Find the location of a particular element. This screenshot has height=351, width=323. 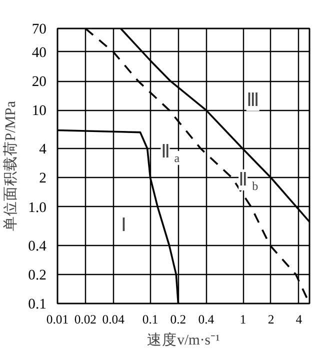

y-tick-label: 0.1 is located at coordinates (37, 304).